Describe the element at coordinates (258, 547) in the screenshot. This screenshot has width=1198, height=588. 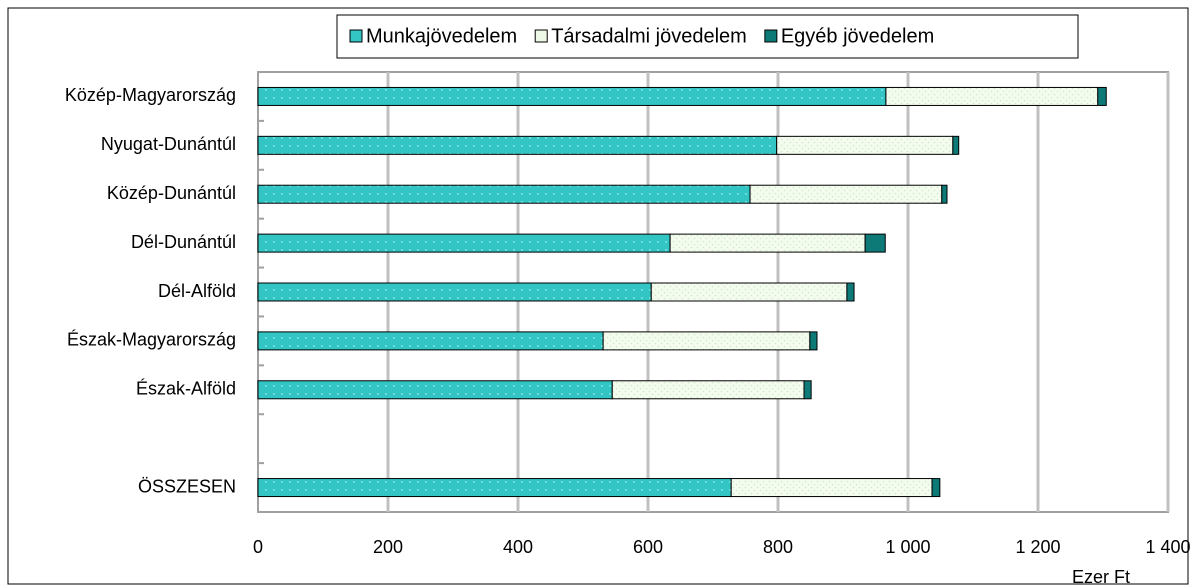
I see `x-tick-label: 0` at that location.